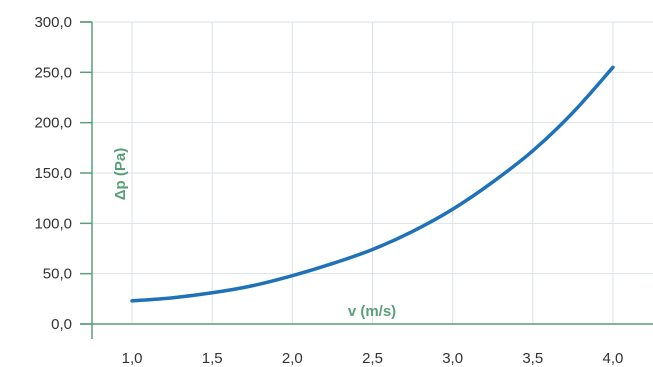  Describe the element at coordinates (212, 358) in the screenshot. I see `x-tick-label: 1,5` at that location.